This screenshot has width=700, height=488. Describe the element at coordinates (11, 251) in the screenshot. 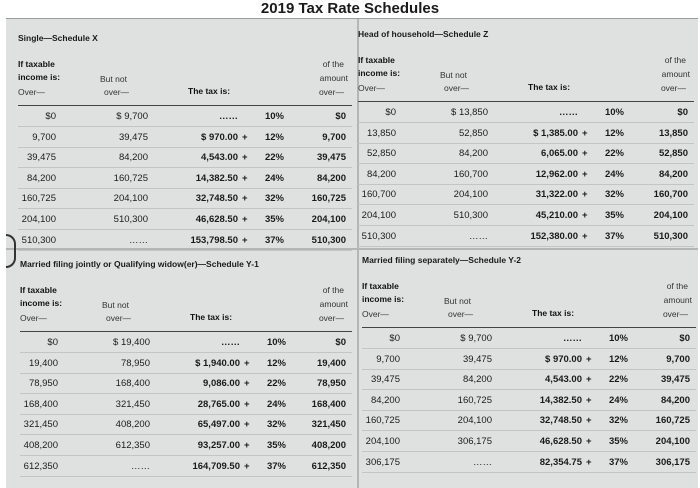

I see `page-curl-mark` at that location.